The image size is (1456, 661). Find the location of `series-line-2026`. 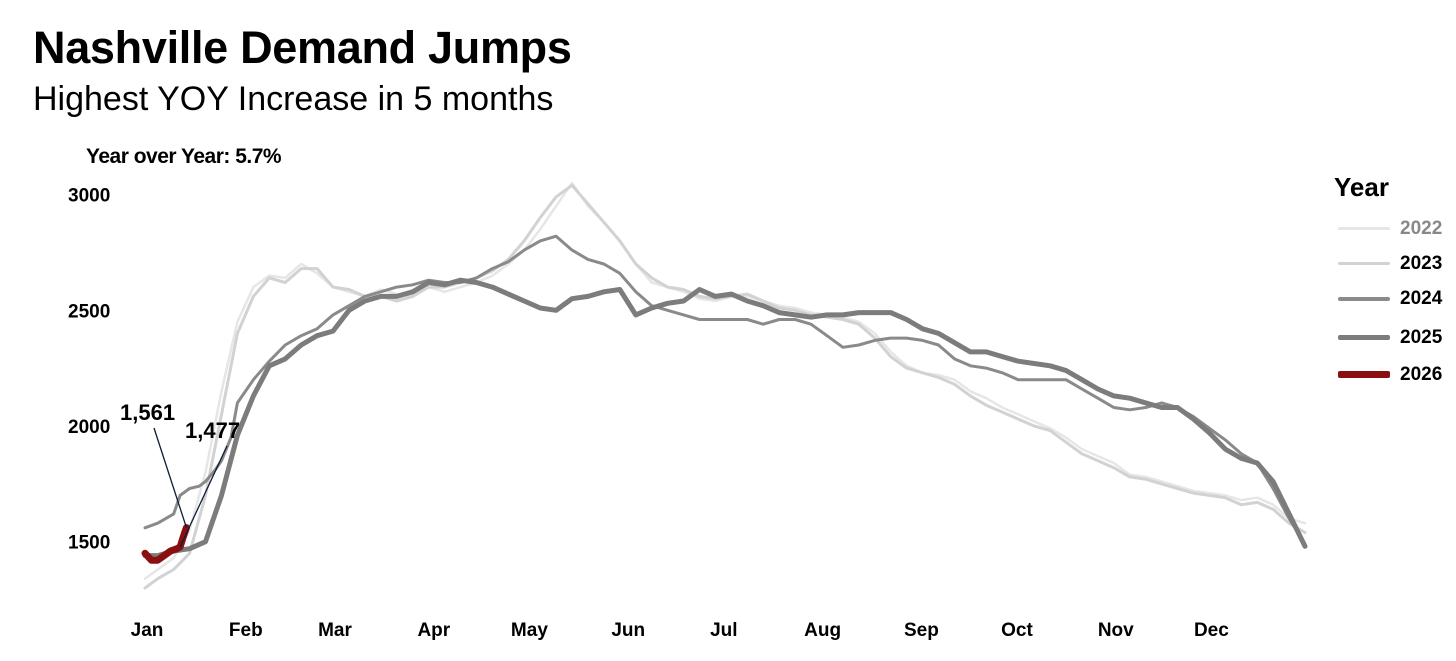

series-line-2026 is located at coordinates (165, 544).